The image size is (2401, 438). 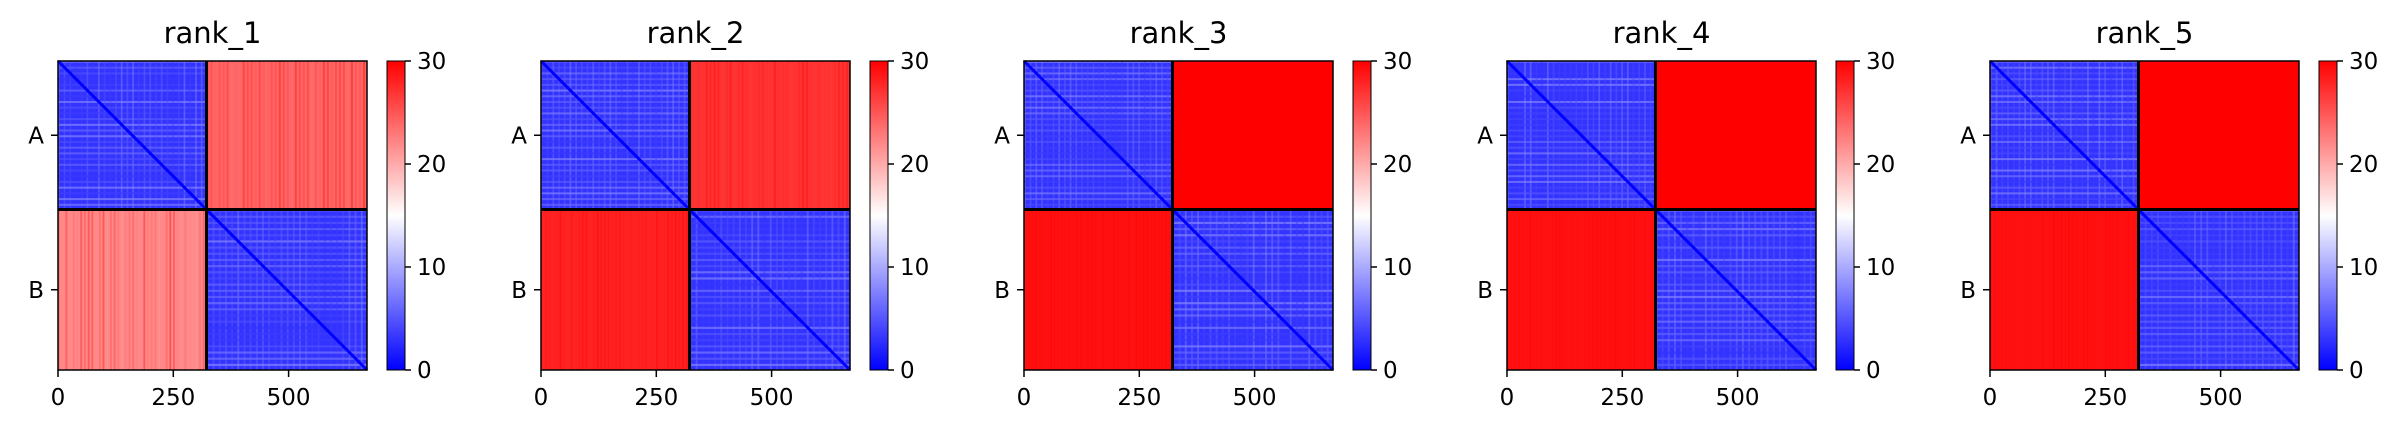 I want to click on colorbar, so click(x=879, y=215).